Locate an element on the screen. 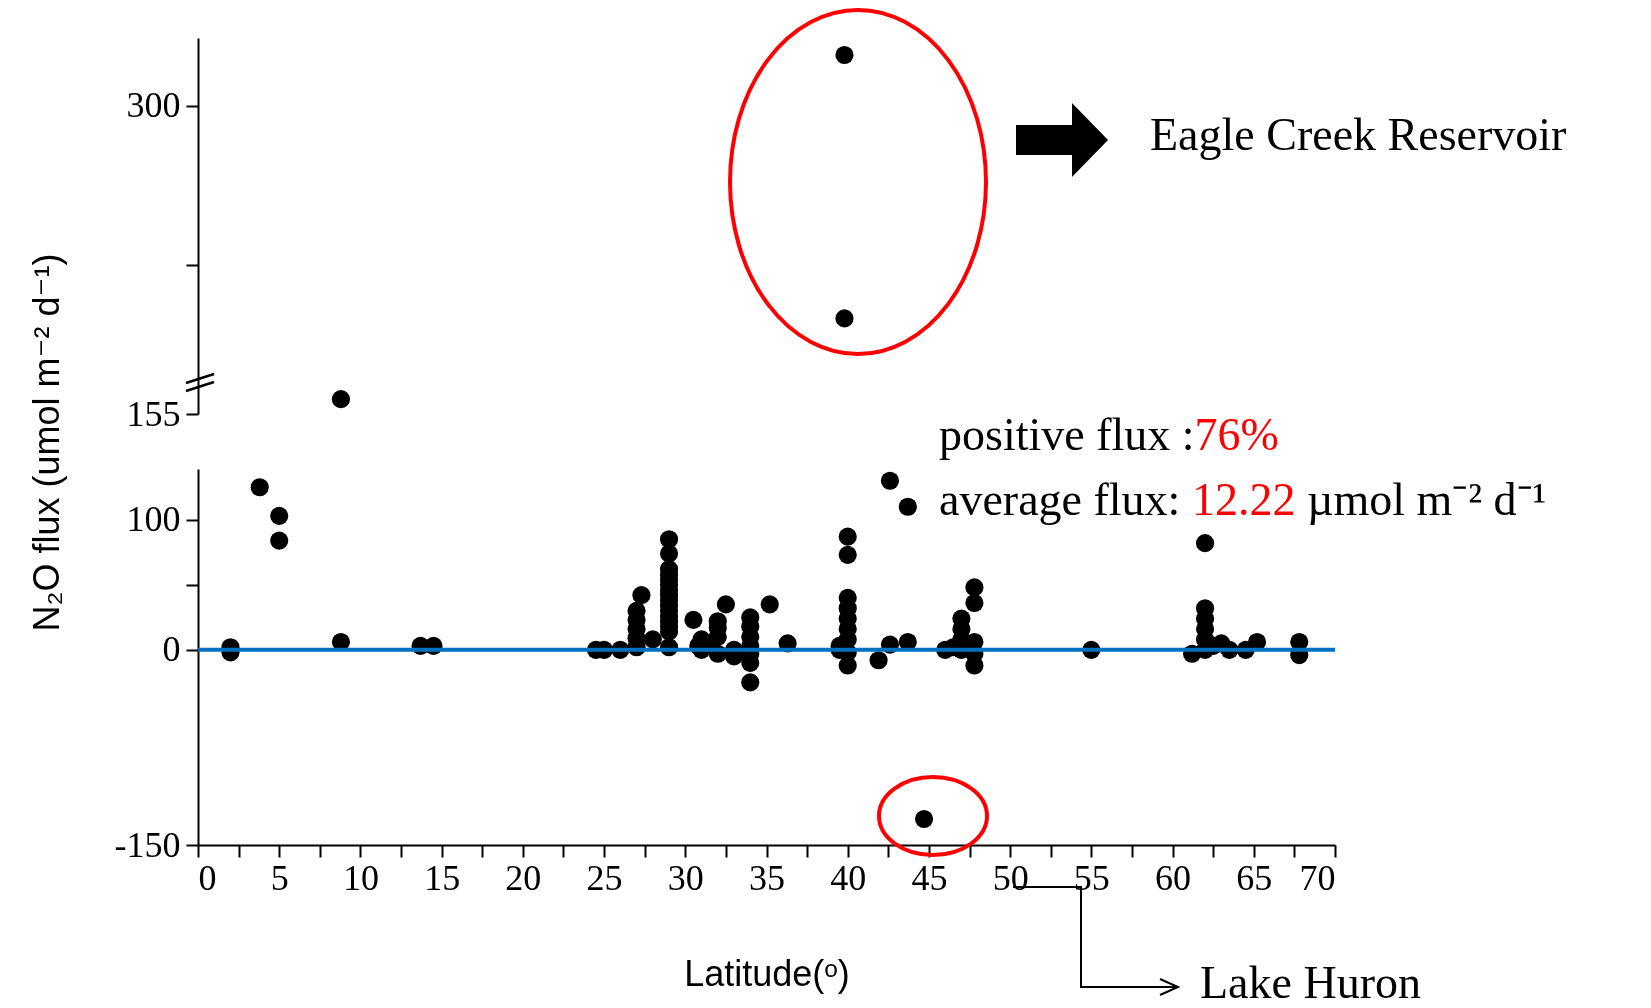  x-tick-label: 35 is located at coordinates (767, 877).